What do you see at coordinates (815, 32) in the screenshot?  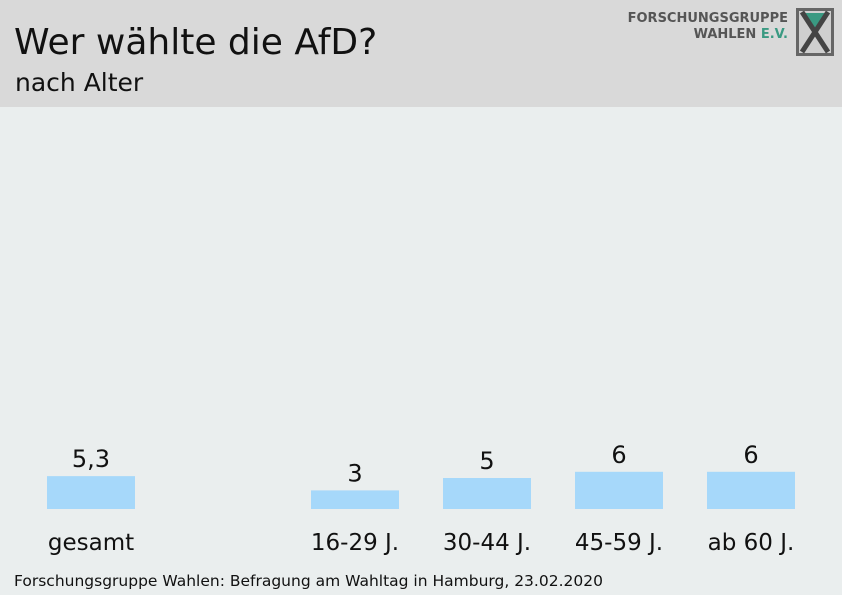 I see `ballot-cross-icon` at bounding box center [815, 32].